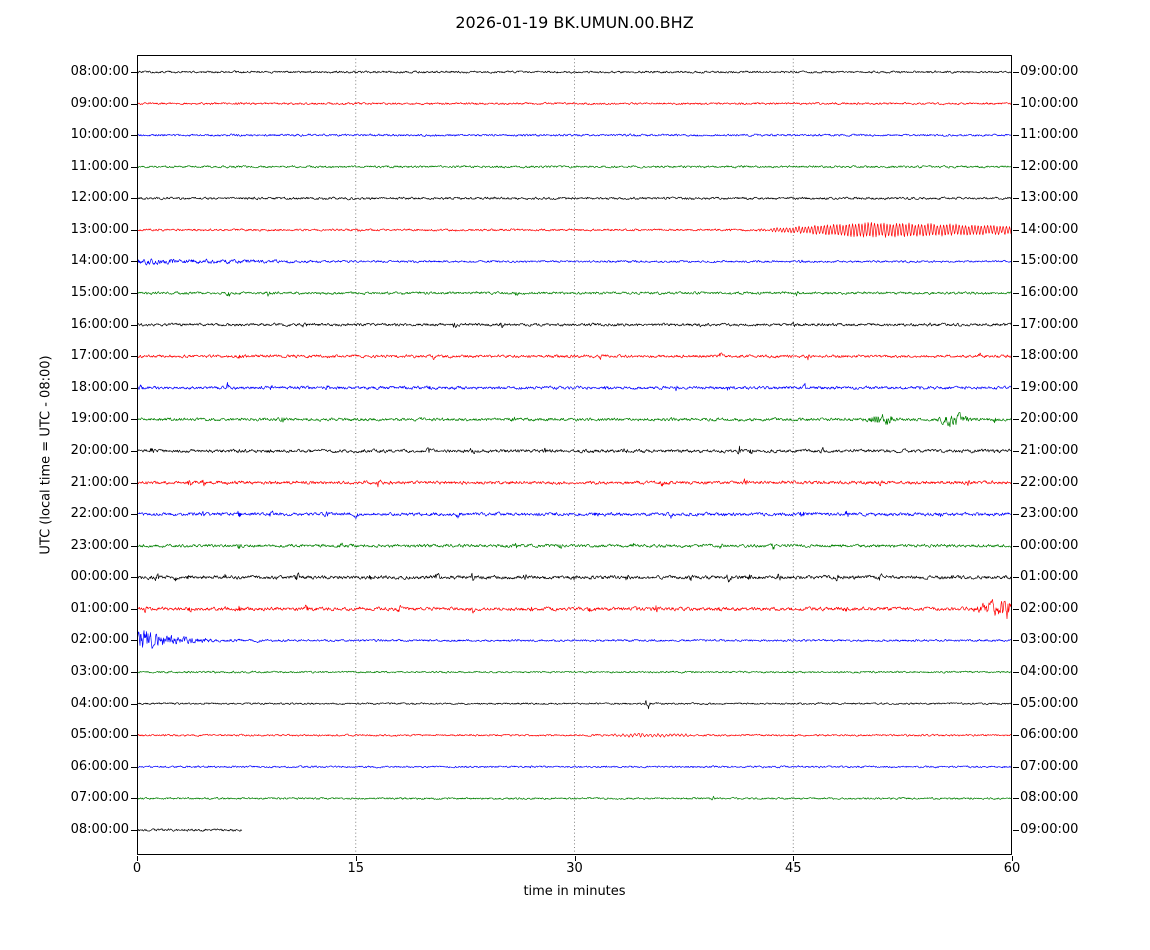  Describe the element at coordinates (574, 891) in the screenshot. I see `x-axis-label: time in minutes` at that location.